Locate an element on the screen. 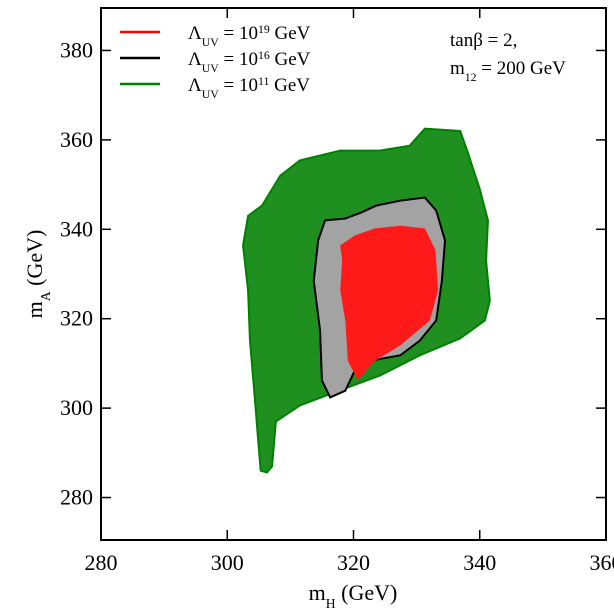 The width and height of the screenshot is (614, 613). x-tick-label: 360 is located at coordinates (602, 562).